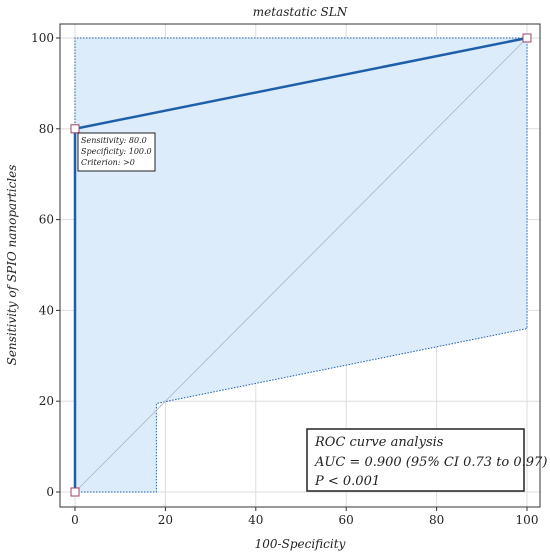  What do you see at coordinates (300, 544) in the screenshot?
I see `x-axis-label: 100-Specificity` at bounding box center [300, 544].